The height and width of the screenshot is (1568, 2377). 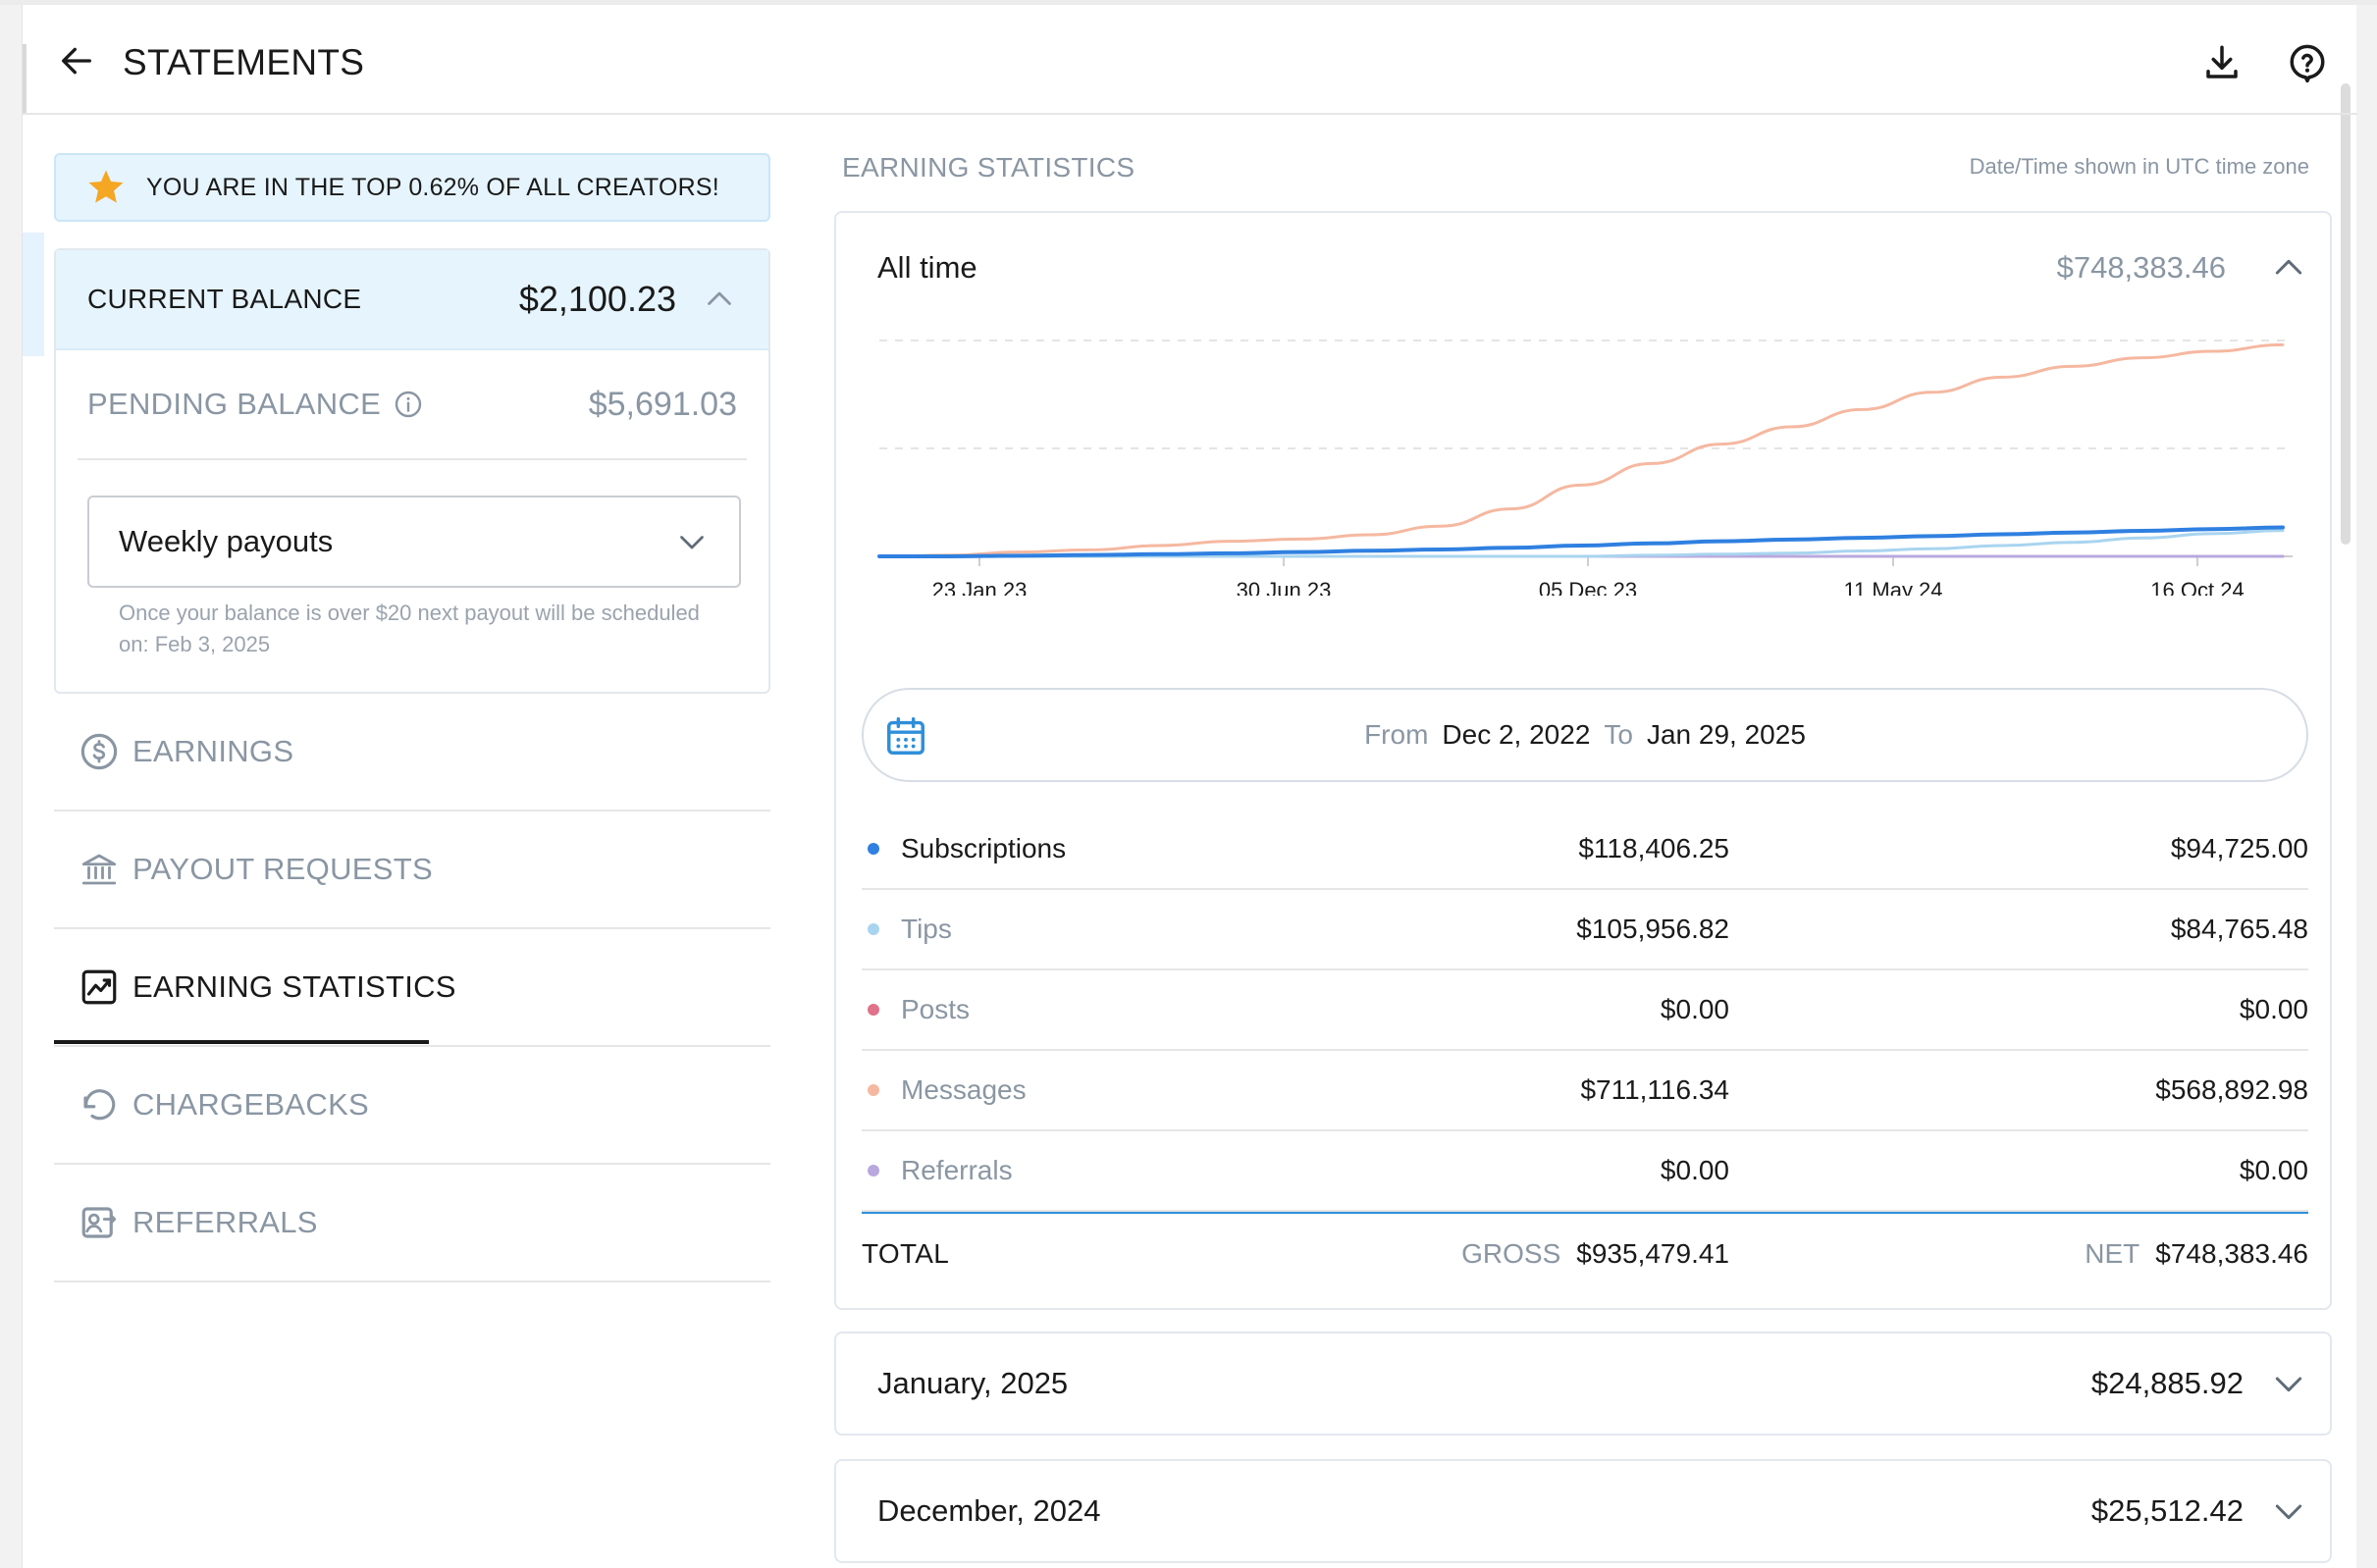 I want to click on nav-item-referrals: REFERRALS, so click(x=412, y=1223).